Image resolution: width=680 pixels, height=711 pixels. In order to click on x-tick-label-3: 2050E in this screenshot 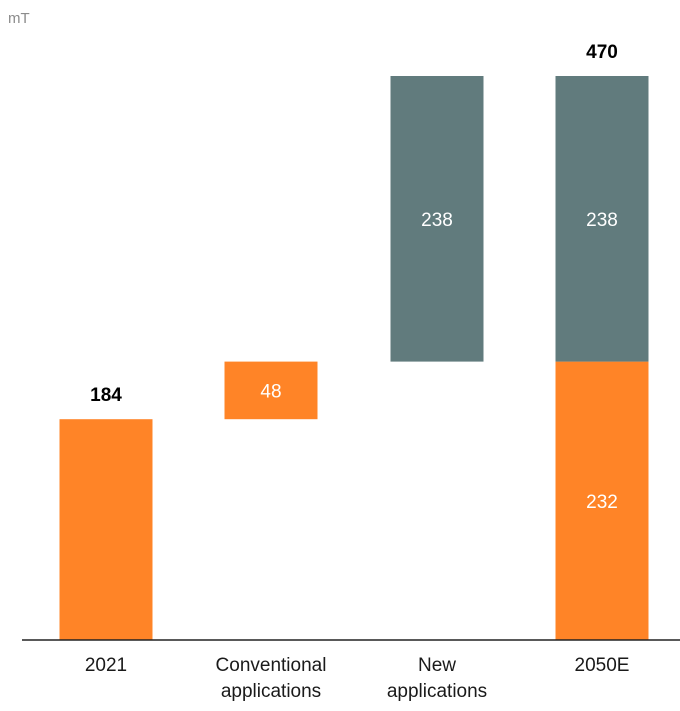, I will do `click(602, 665)`.